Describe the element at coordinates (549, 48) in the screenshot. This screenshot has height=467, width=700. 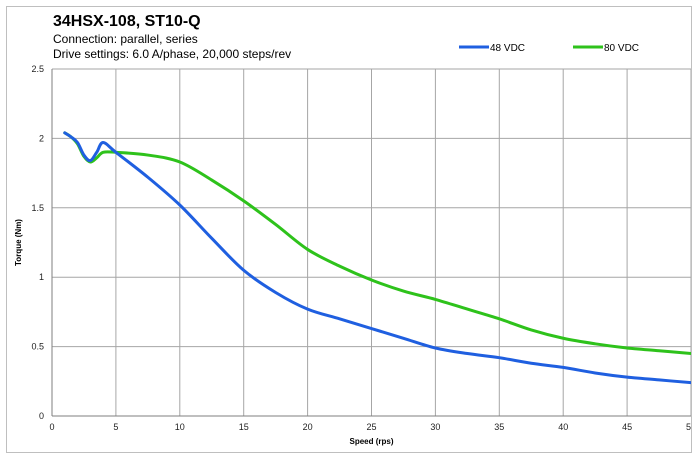
I see `legend: 48 VDC 80 VDC` at that location.